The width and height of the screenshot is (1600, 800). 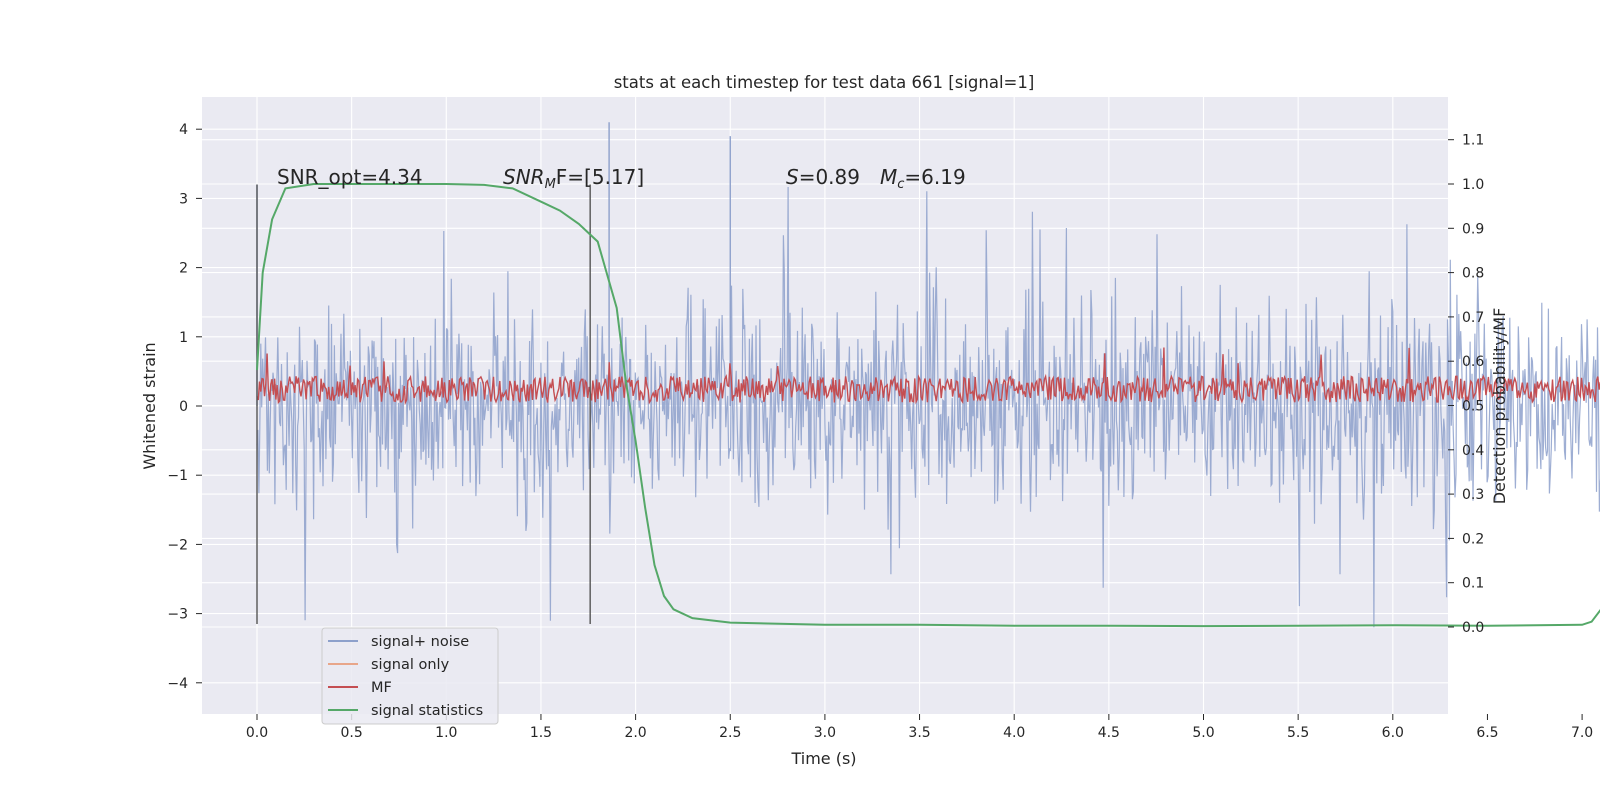 What do you see at coordinates (730, 733) in the screenshot?
I see `x-tick-label: 2.5` at bounding box center [730, 733].